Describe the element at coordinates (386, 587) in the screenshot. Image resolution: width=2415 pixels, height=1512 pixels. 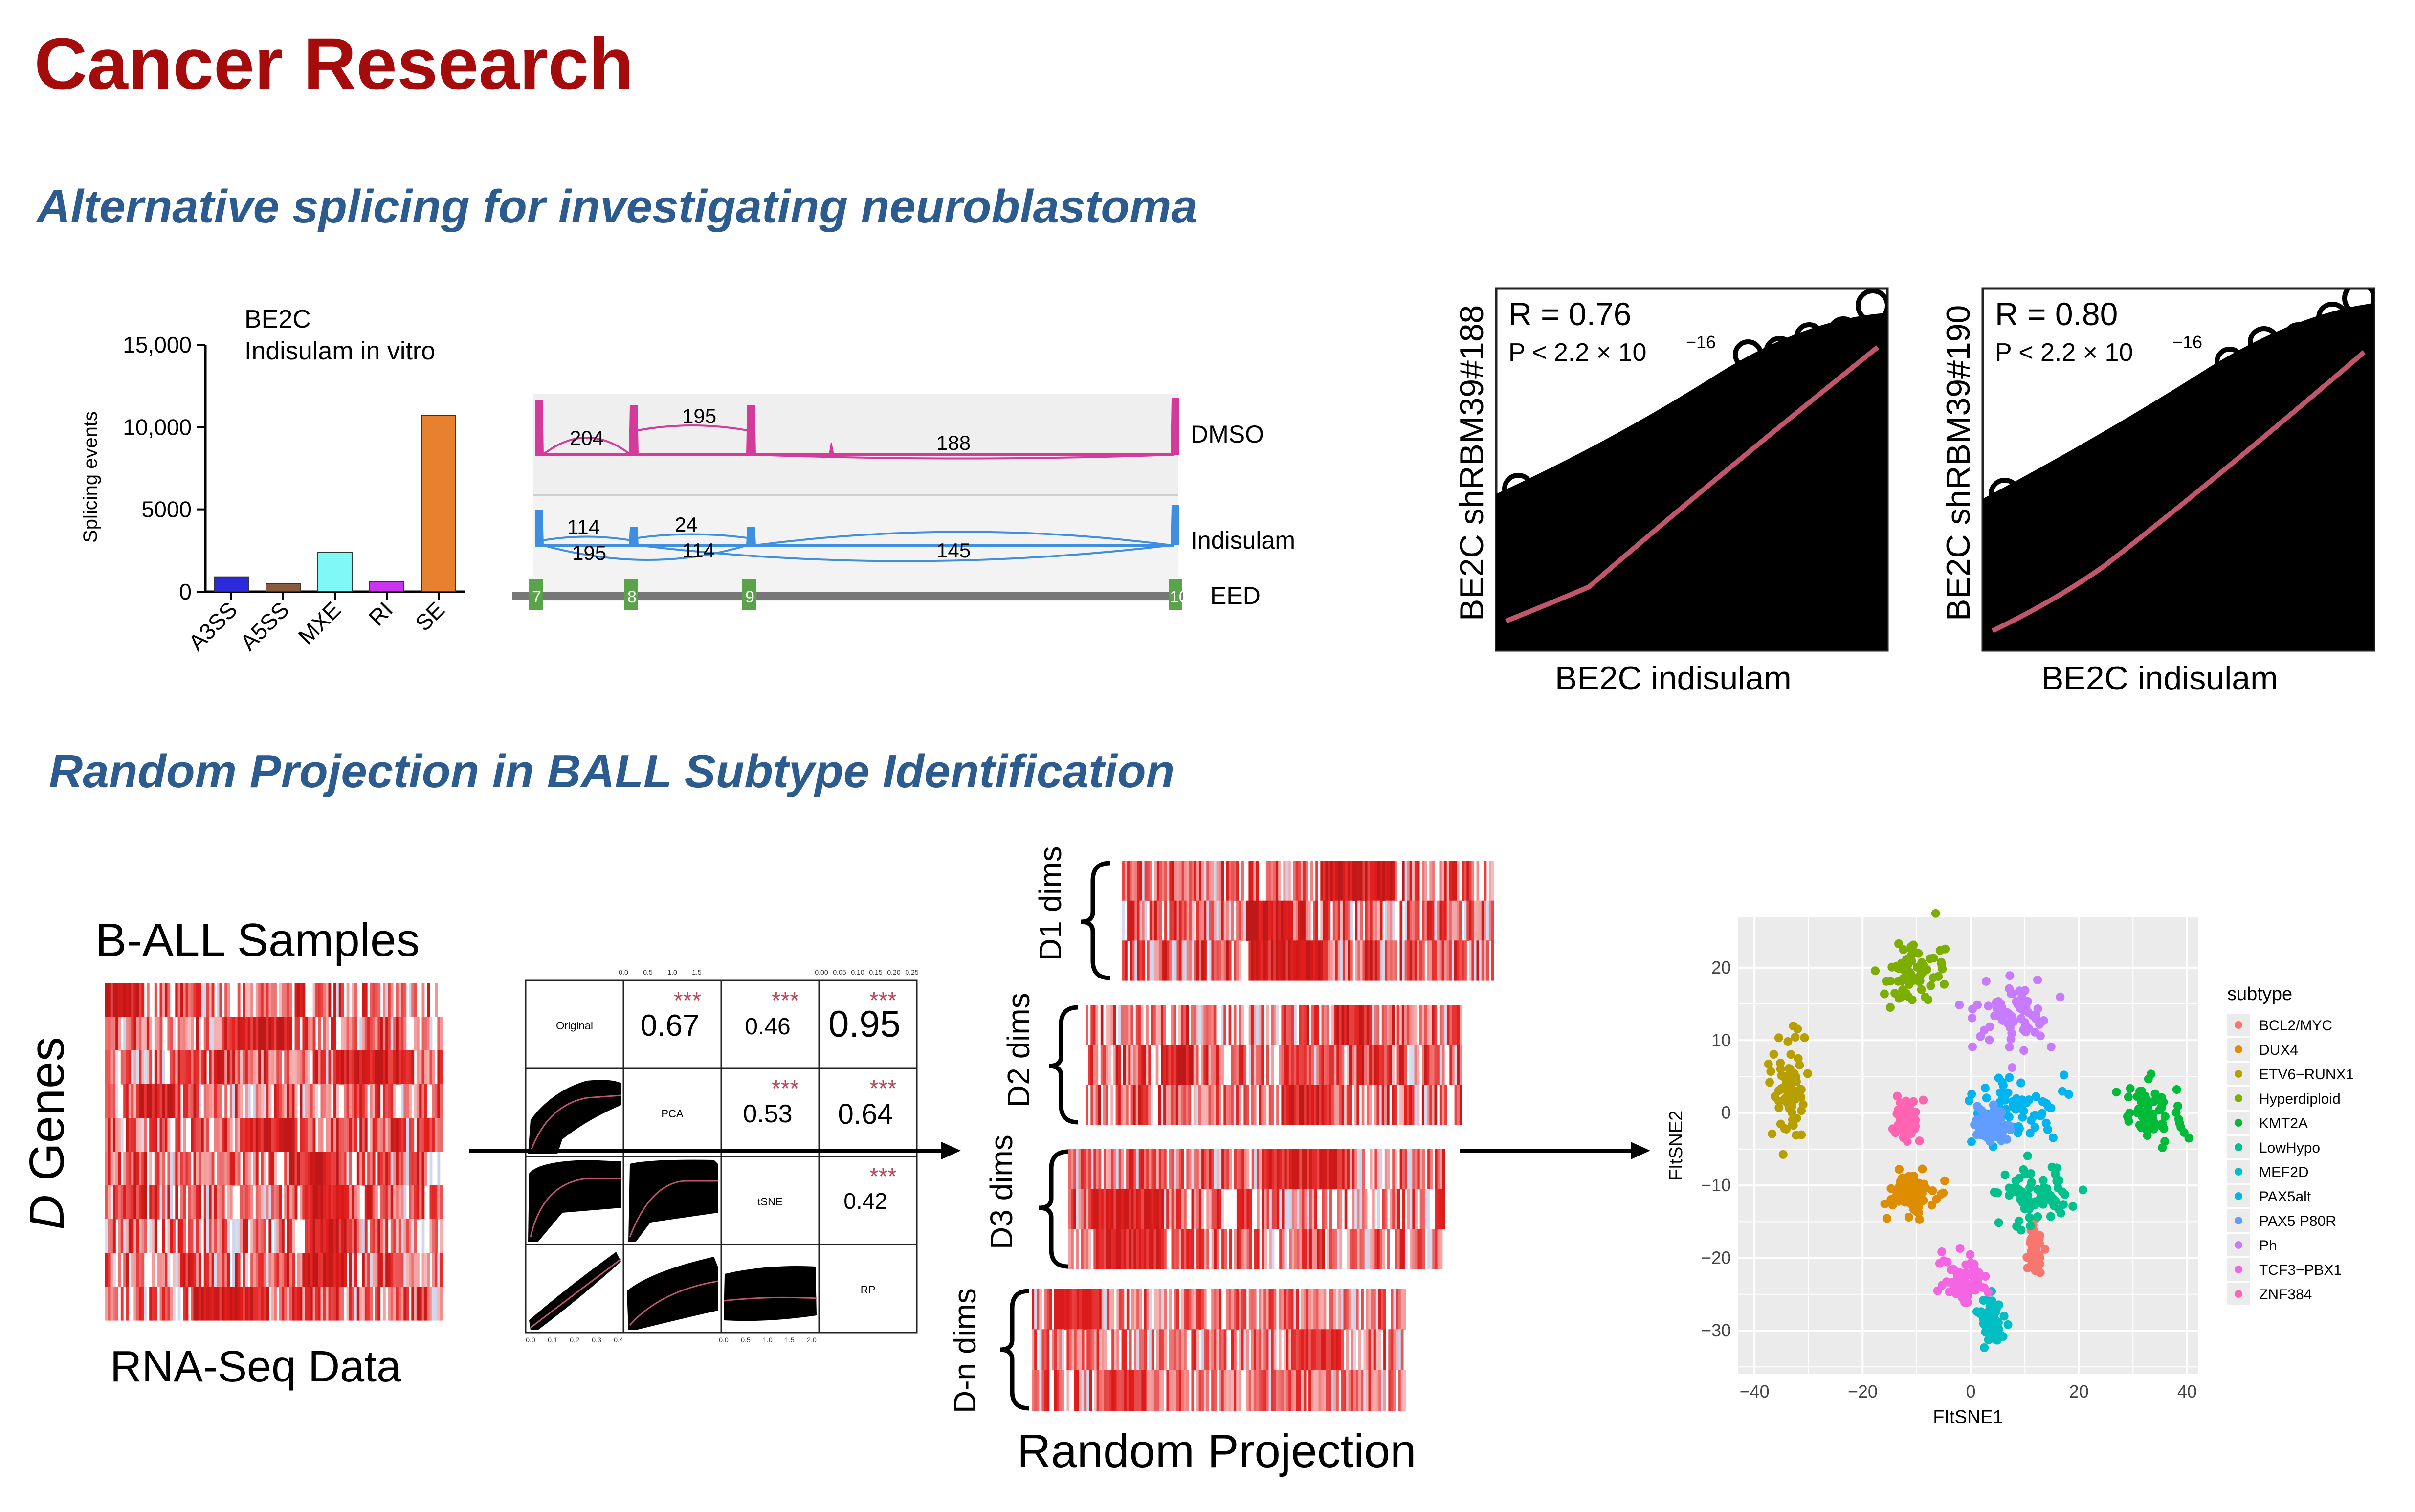
I see `bar-ri` at that location.